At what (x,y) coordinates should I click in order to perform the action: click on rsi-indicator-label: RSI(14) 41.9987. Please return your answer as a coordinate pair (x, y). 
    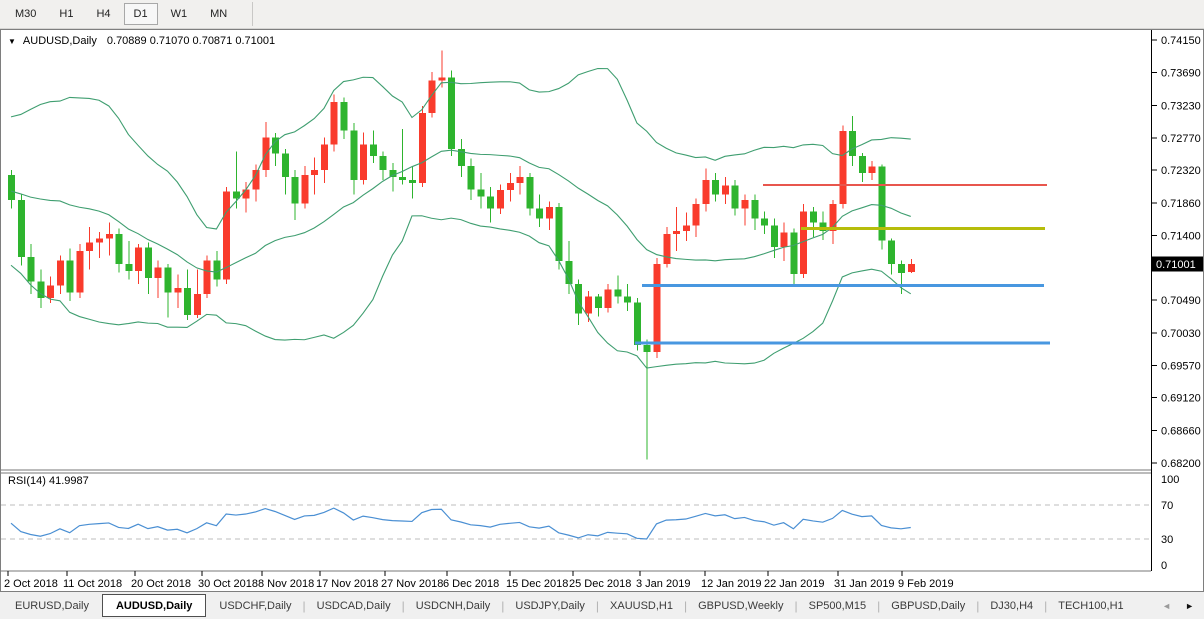
    Looking at the image, I should click on (48, 481).